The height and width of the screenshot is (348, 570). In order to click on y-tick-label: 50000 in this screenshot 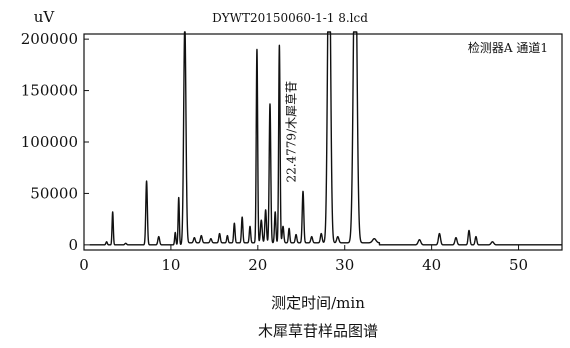, I will do `click(54, 193)`.